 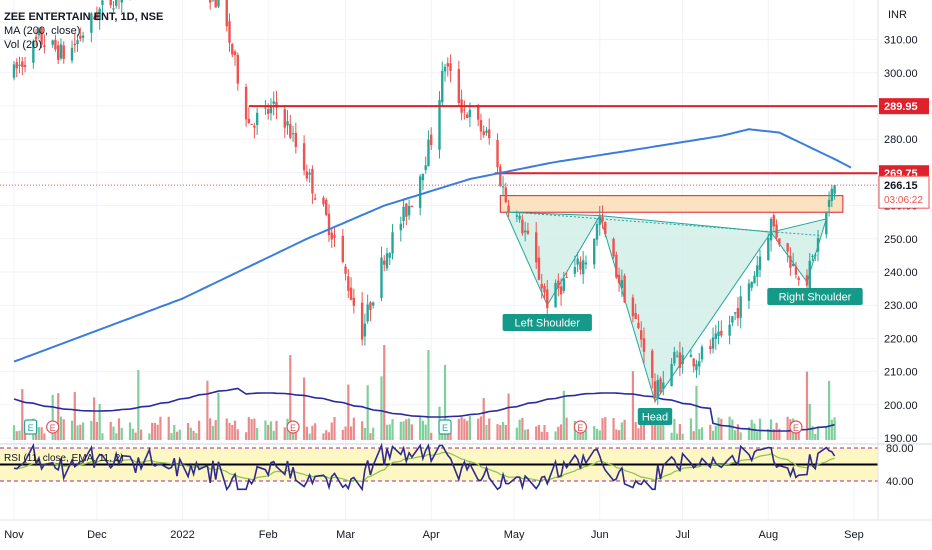 I want to click on price-tick-label: 310.00, so click(x=901, y=41).